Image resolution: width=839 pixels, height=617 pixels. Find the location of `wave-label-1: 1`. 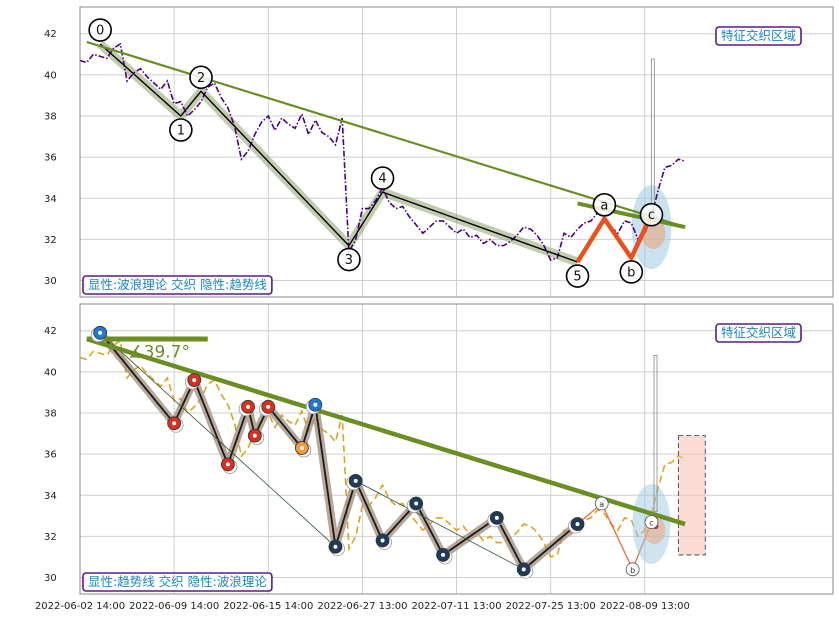

wave-label-1: 1 is located at coordinates (181, 131).